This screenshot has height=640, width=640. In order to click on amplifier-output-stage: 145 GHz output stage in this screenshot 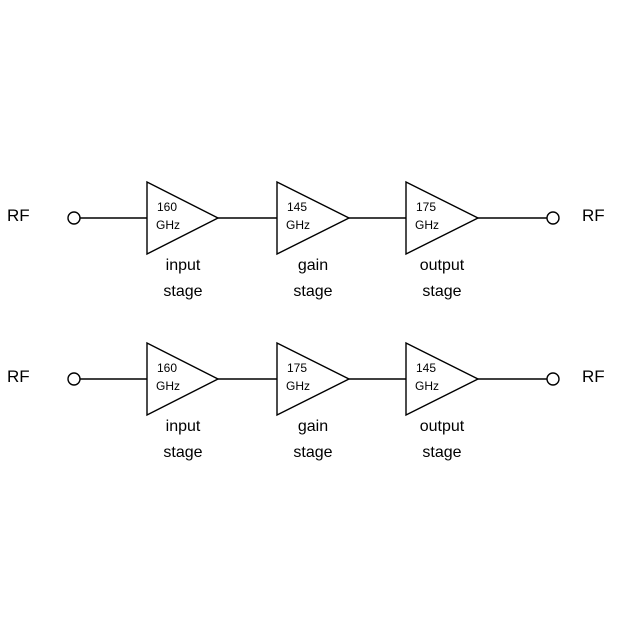, I will do `click(442, 401)`.